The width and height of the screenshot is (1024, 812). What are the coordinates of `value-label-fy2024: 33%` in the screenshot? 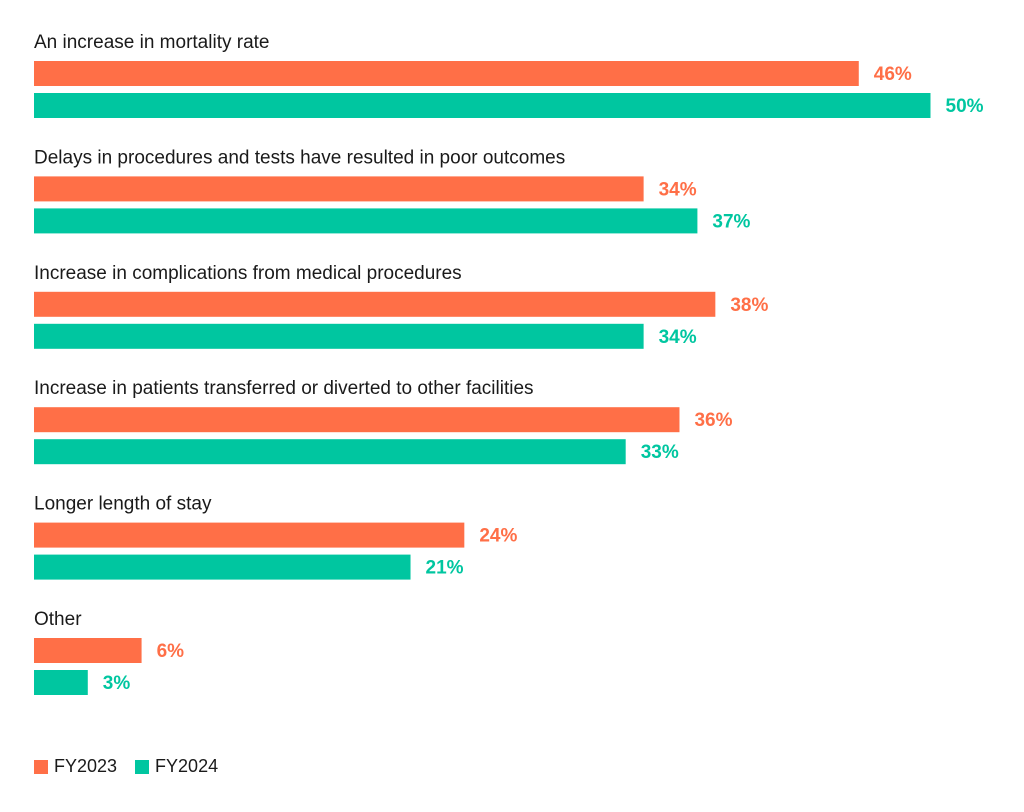 It's located at (660, 452).